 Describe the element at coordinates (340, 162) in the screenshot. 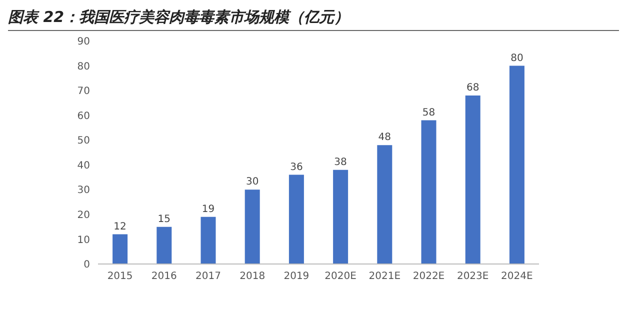

I see `data-label: 38` at that location.